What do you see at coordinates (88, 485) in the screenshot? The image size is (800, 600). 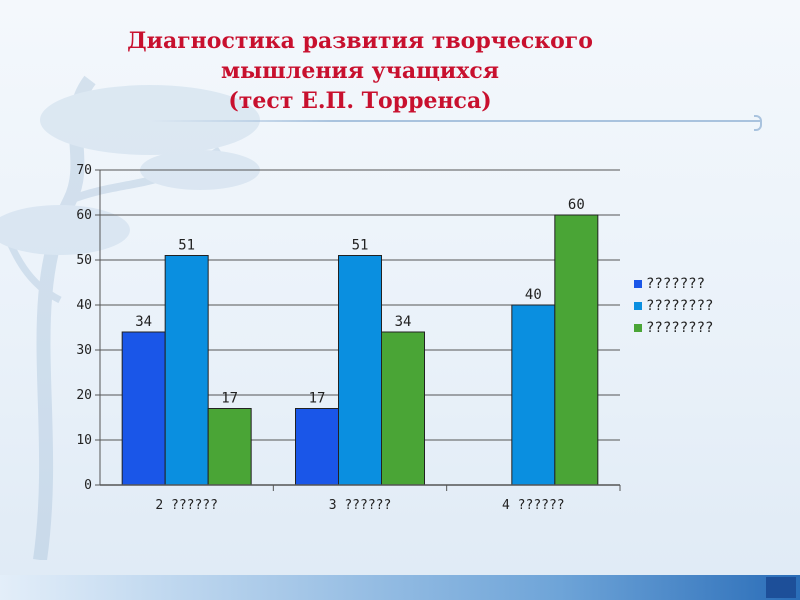 I see `y-tick-label: 0` at bounding box center [88, 485].